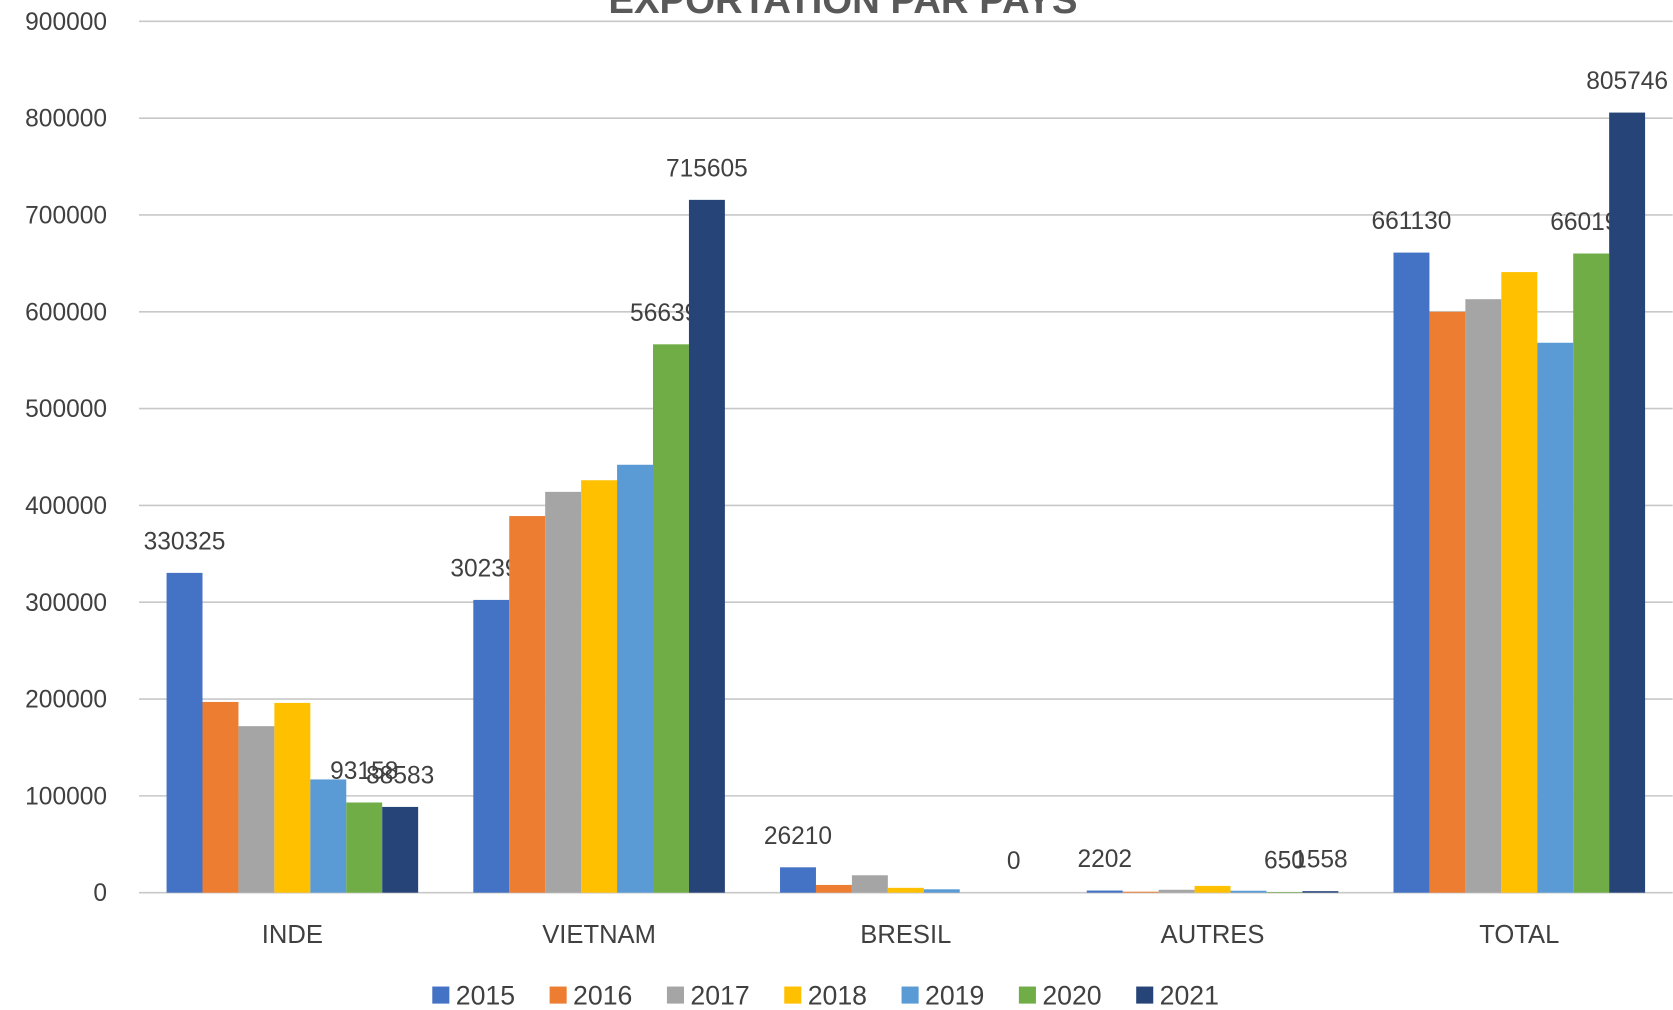  What do you see at coordinates (1411, 221) in the screenshot?
I see `data-label: 661130` at bounding box center [1411, 221].